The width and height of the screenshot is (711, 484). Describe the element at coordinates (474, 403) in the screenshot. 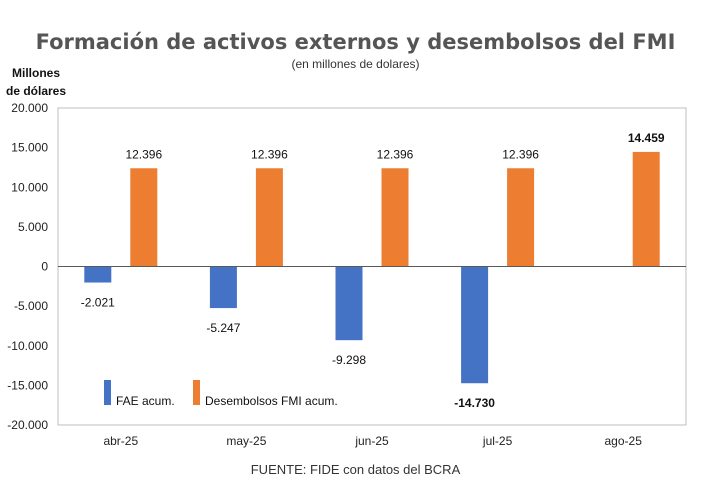

I see `data-label: -14.730` at that location.